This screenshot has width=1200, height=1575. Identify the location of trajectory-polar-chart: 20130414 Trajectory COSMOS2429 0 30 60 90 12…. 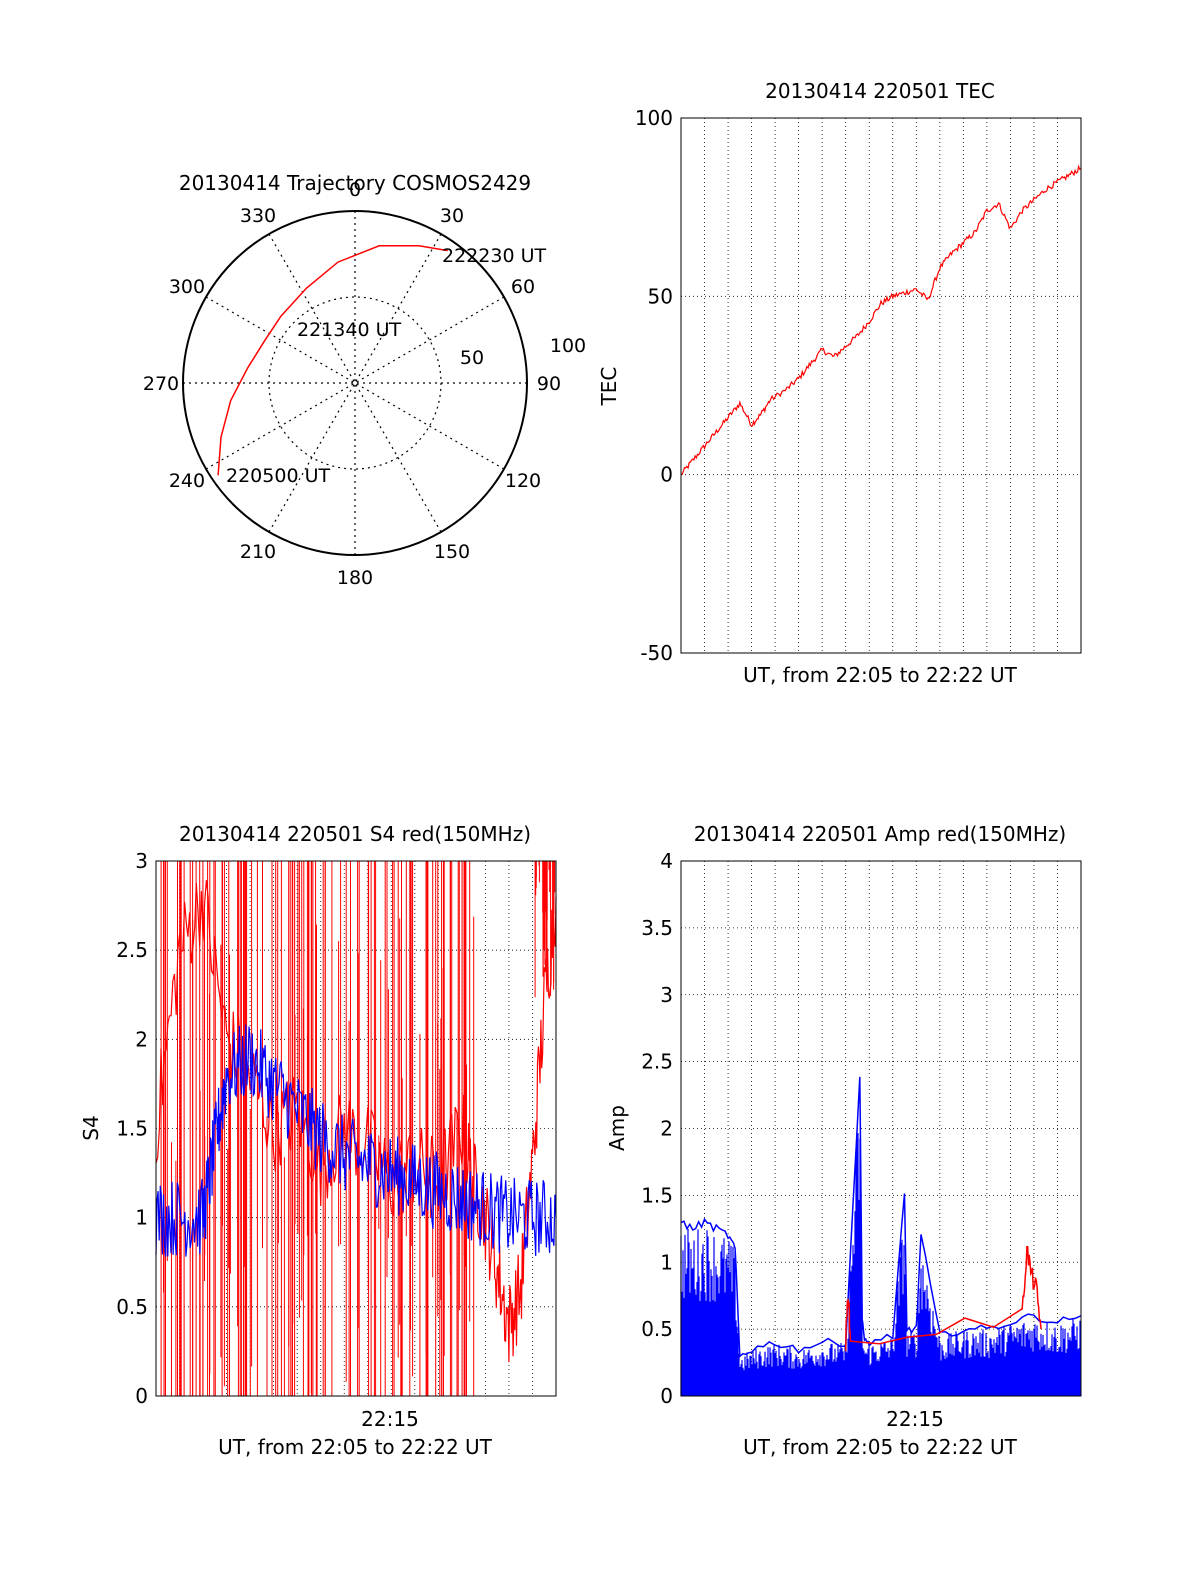
(364, 380).